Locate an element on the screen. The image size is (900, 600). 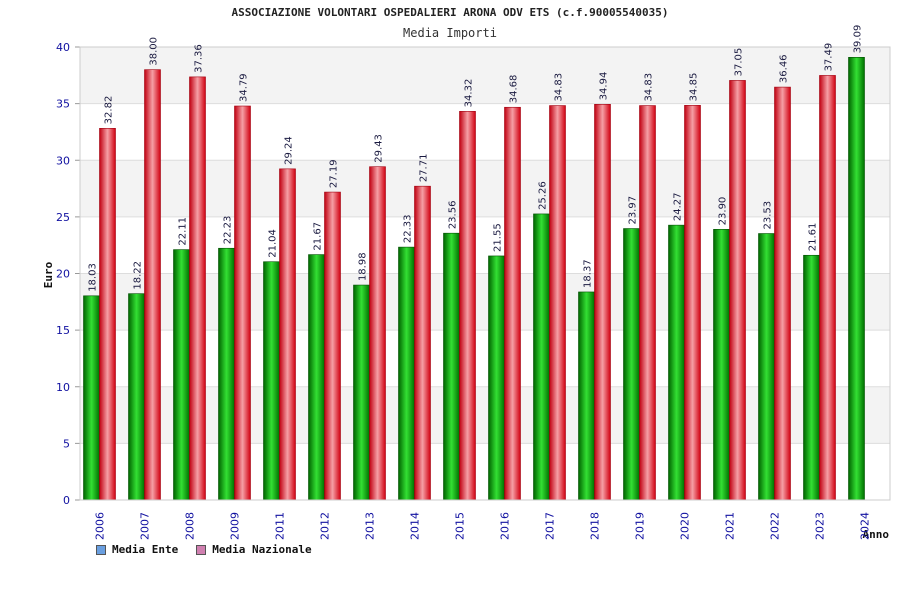
y-tick-label: 25 is located at coordinates (63, 217).